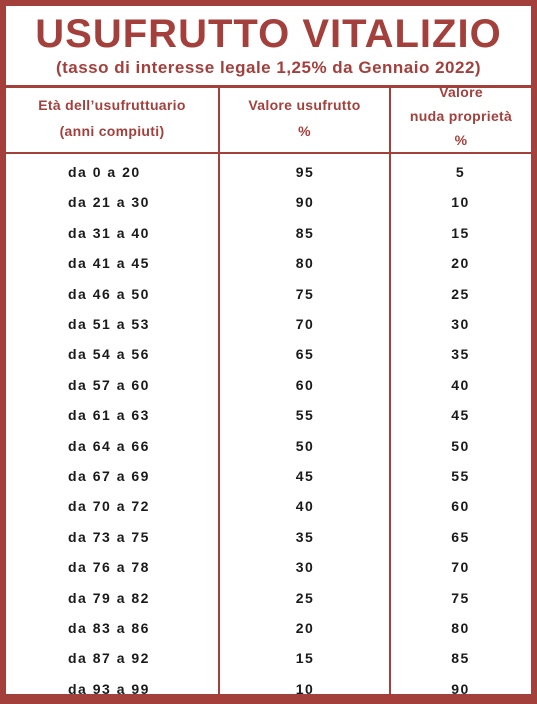 This screenshot has height=704, width=537. Describe the element at coordinates (109, 506) in the screenshot. I see `row-age-range: da 70 a 72` at that location.